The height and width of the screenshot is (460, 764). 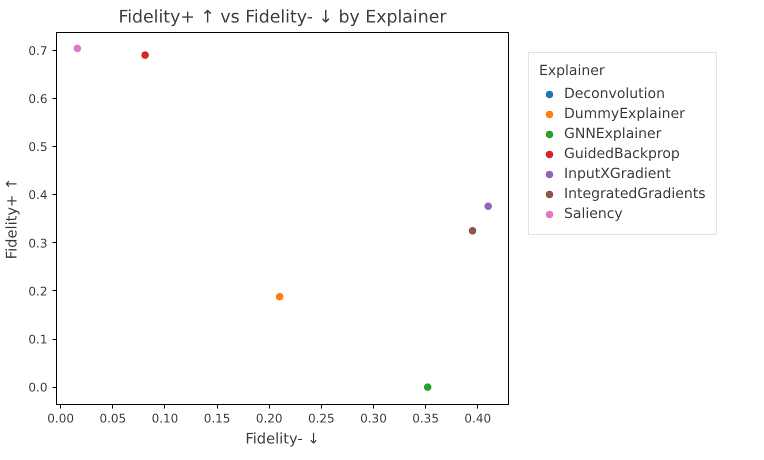 I want to click on x-tick-label: 0.40, so click(x=478, y=419).